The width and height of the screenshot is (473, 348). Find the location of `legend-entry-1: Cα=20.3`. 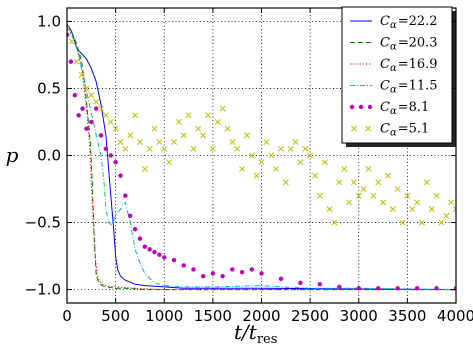

legend-entry-1: Cα=20.3 is located at coordinates (394, 44).